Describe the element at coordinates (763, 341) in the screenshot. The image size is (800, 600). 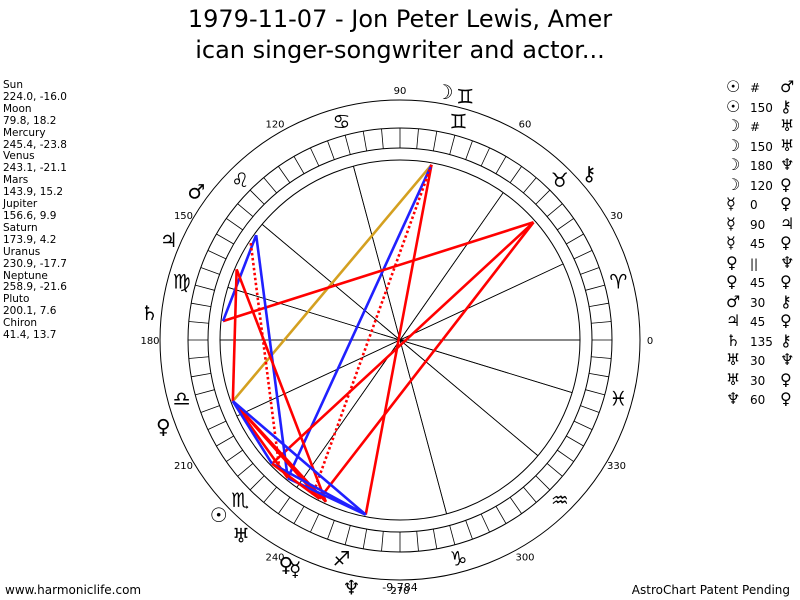
I see `aspect-row: ♄ 135 ⚷` at that location.